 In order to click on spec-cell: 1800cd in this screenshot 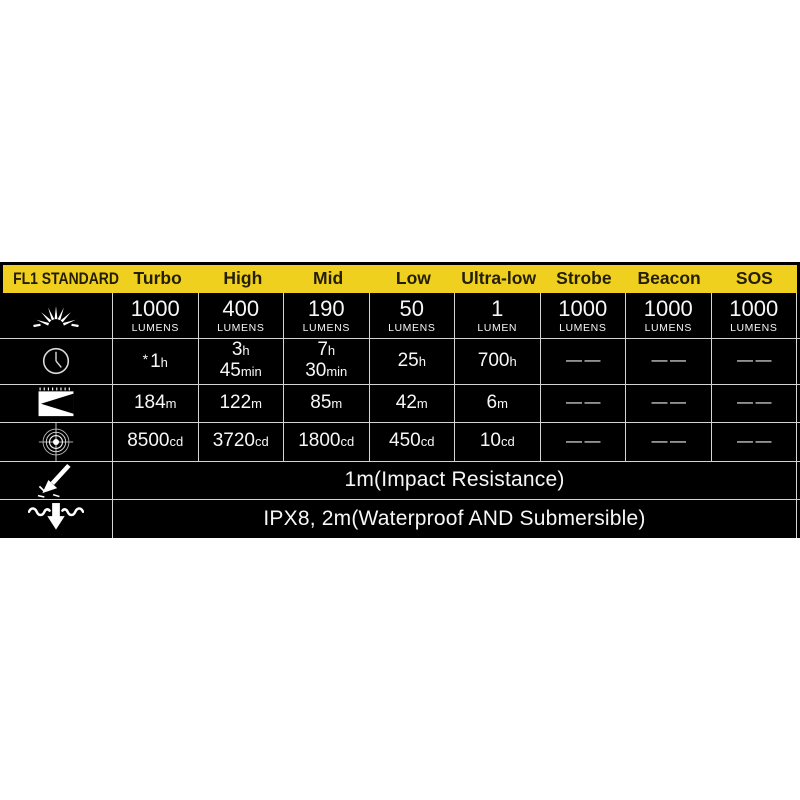, I will do `click(326, 441)`.